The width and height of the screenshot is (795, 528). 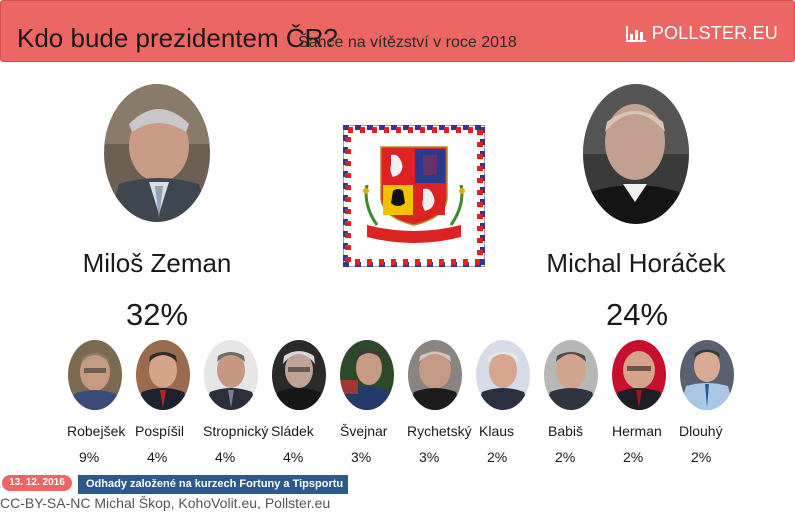 I want to click on candidate-percent-pospisil: 4%, so click(x=157, y=457).